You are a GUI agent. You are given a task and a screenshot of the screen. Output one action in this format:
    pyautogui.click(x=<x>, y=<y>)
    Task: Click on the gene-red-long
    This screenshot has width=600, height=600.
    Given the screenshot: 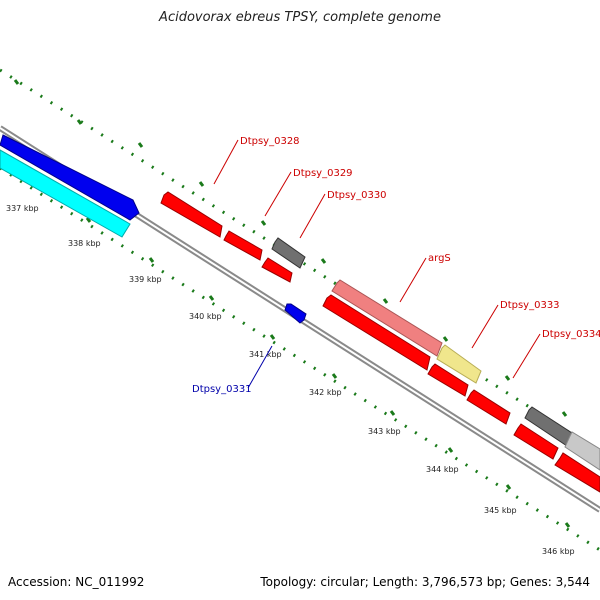 What is the action you would take?
    pyautogui.click(x=376, y=332)
    